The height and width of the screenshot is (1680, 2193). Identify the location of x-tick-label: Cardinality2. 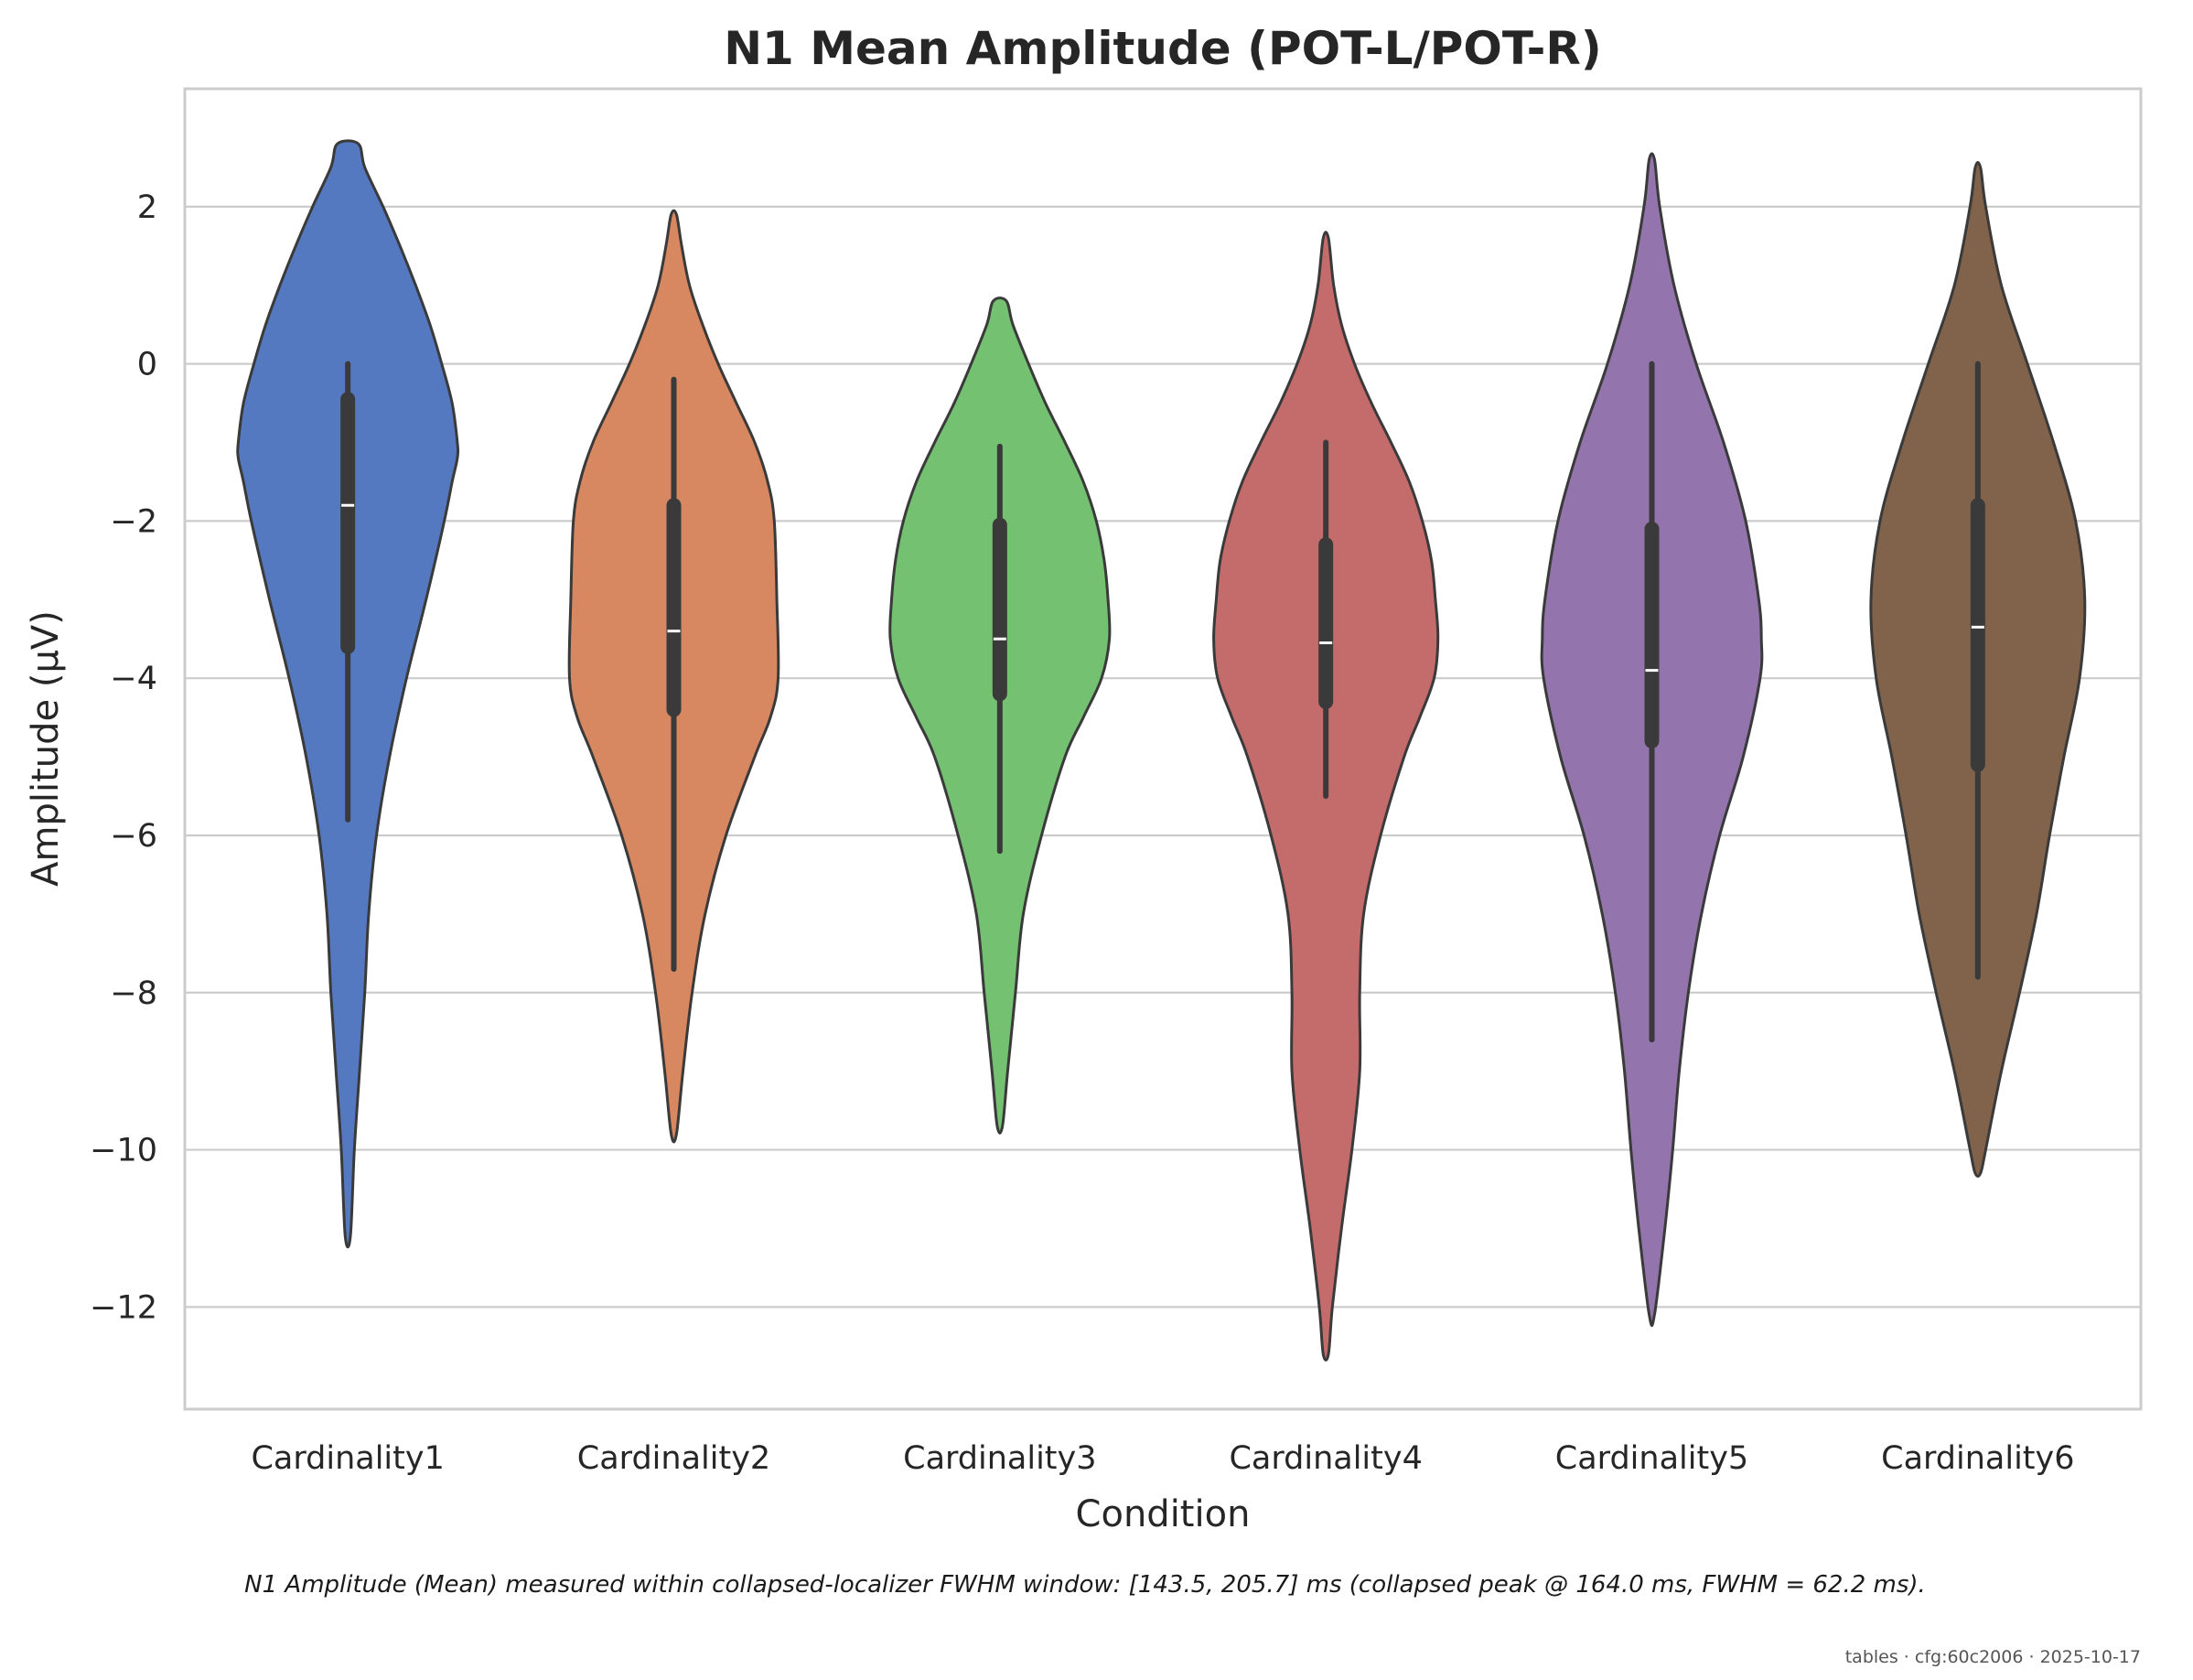
(673, 1458).